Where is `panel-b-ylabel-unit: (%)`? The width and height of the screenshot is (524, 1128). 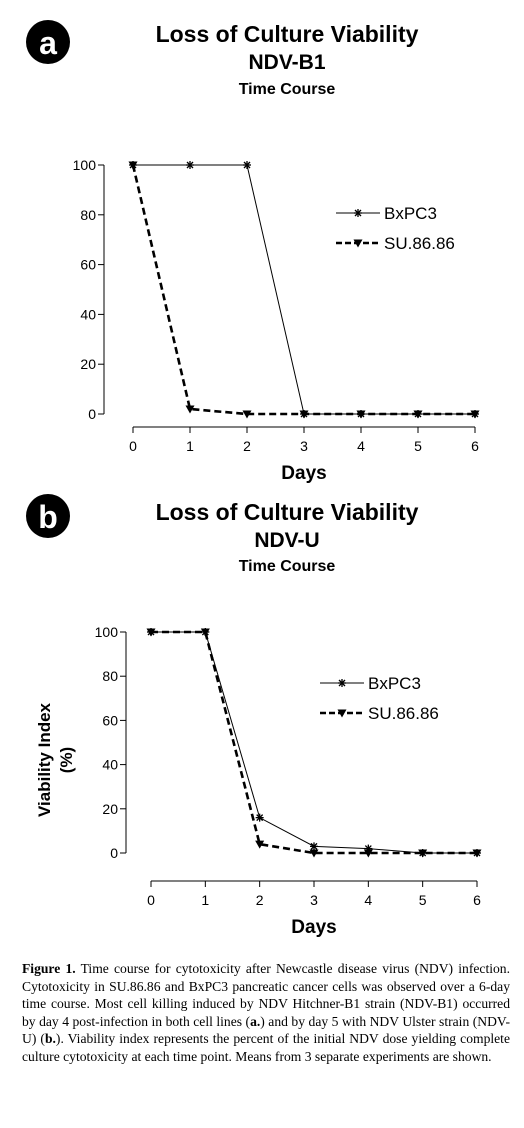
panel-b-ylabel-unit: (%) is located at coordinates (66, 760).